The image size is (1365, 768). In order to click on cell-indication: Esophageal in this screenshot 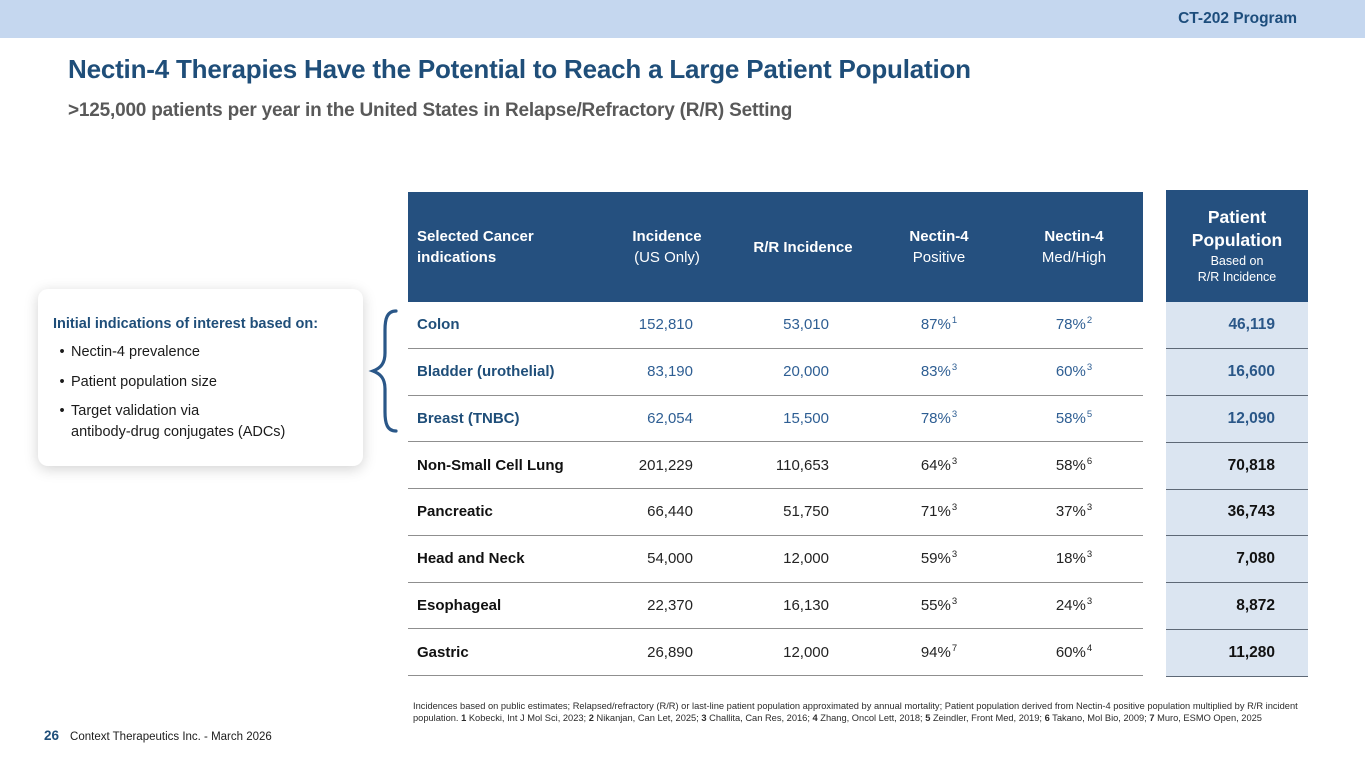, I will do `click(459, 605)`.